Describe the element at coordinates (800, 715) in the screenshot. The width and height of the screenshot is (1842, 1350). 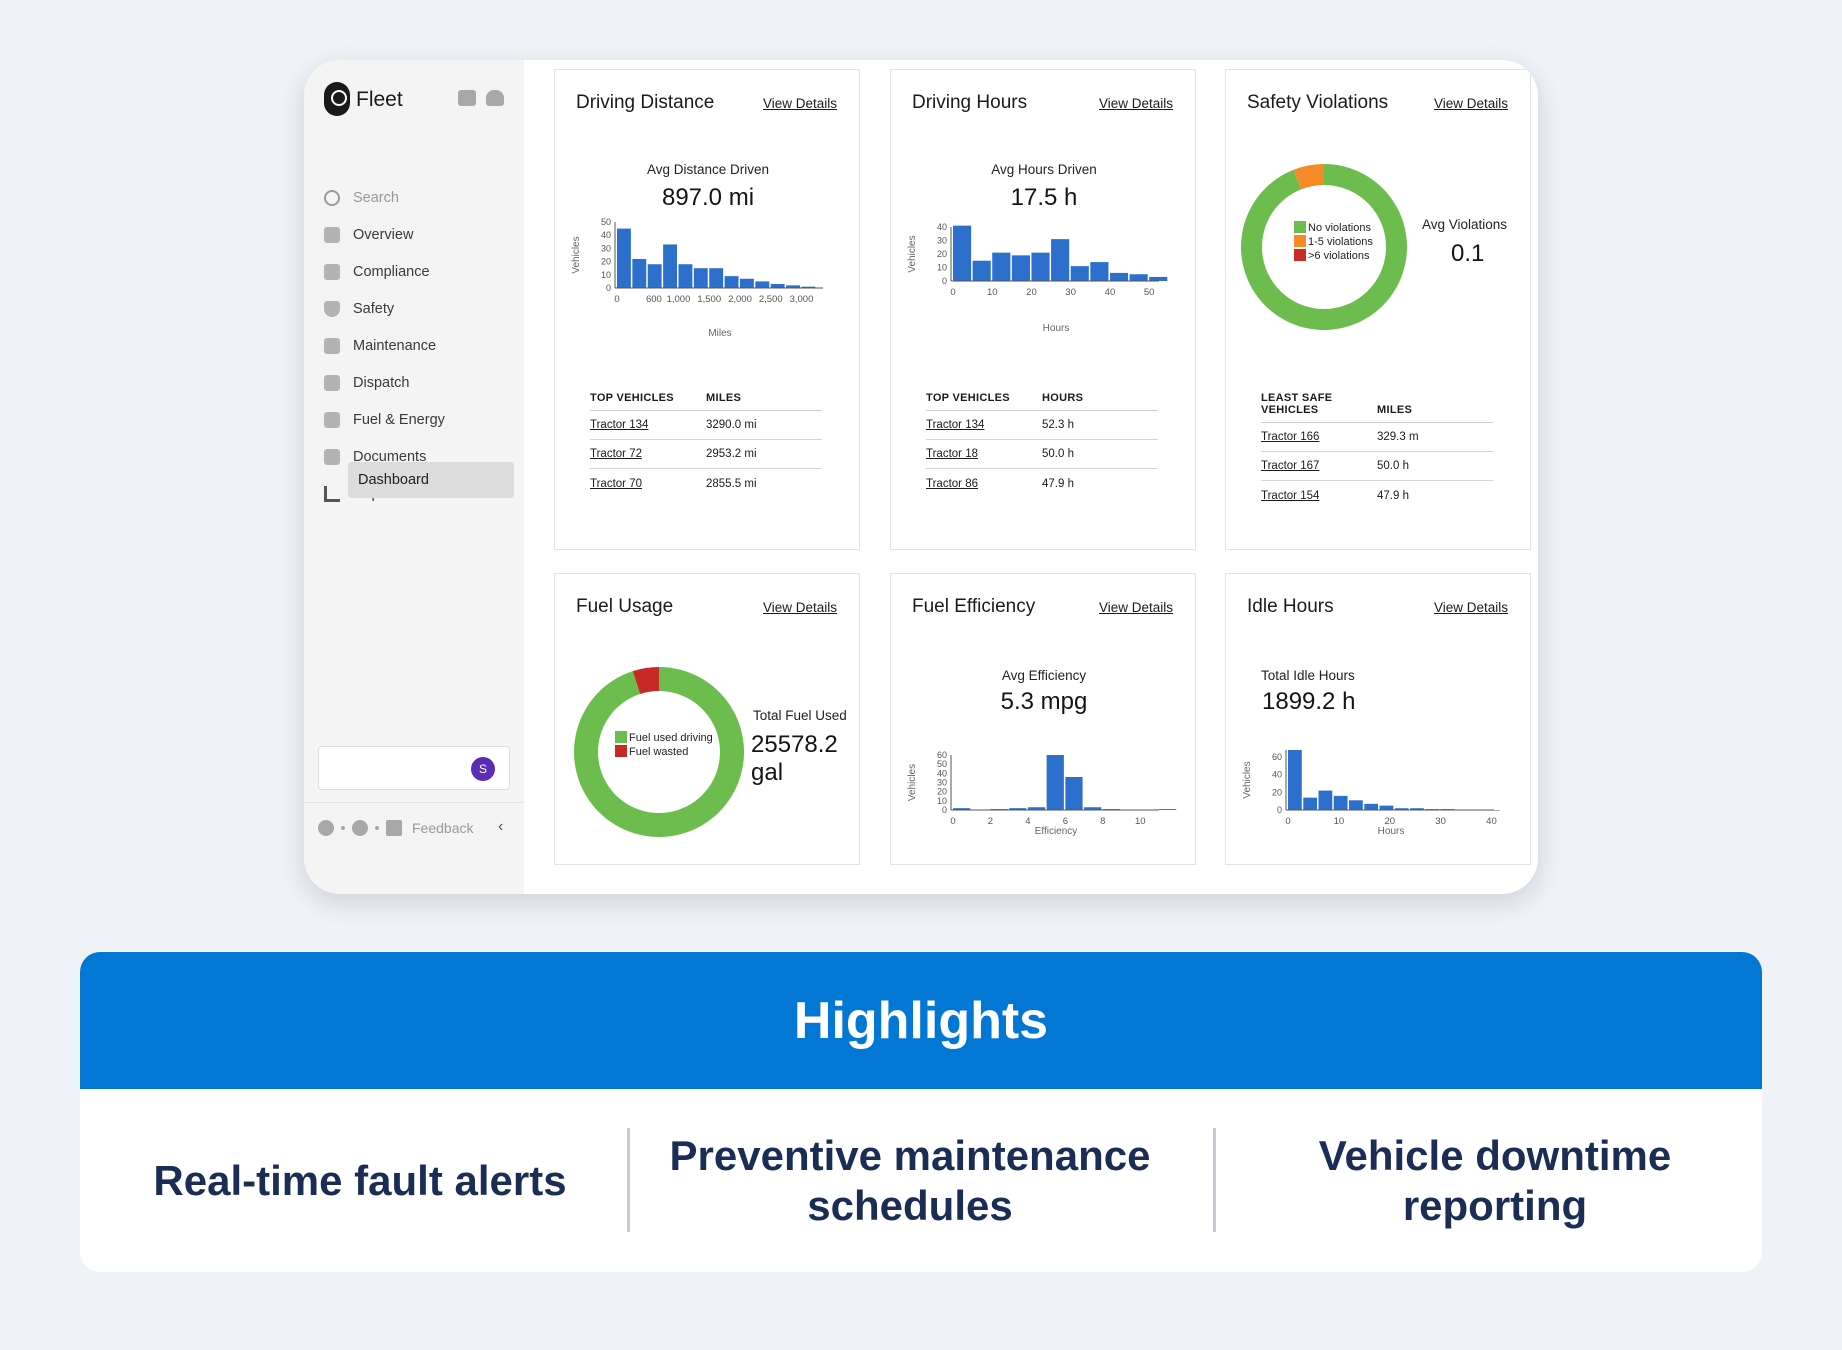
I see `metric-label: Total Fuel Used` at that location.